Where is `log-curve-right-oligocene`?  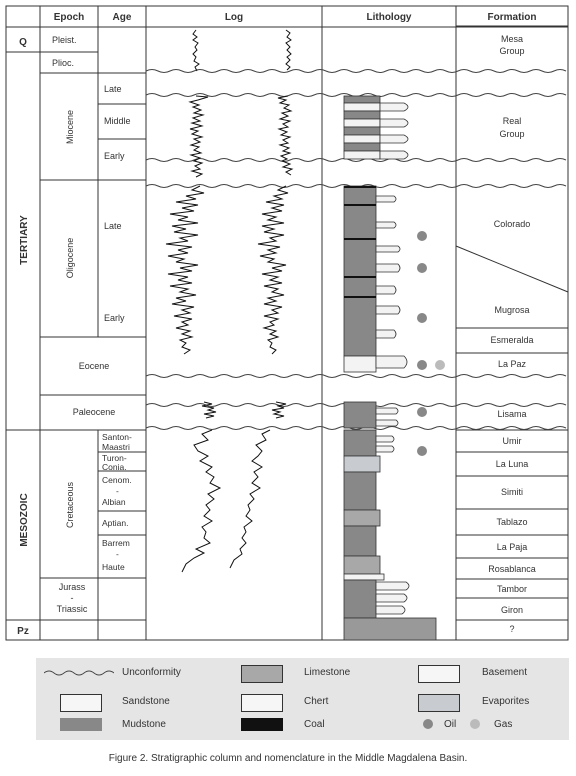 log-curve-right-oligocene is located at coordinates (273, 270).